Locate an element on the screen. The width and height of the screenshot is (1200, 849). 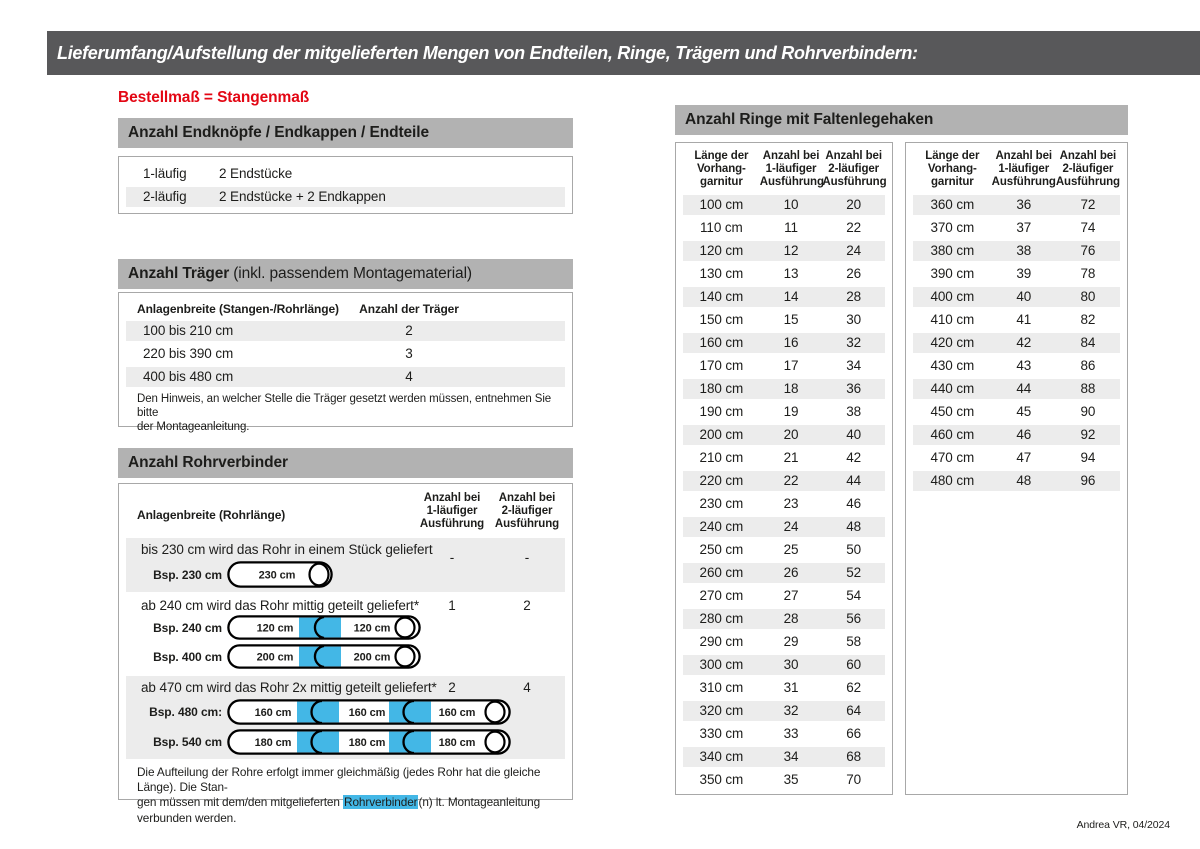
section-header-endteile: Anzahl Endknöpfe / Endkappen / Endteile is located at coordinates (345, 133).